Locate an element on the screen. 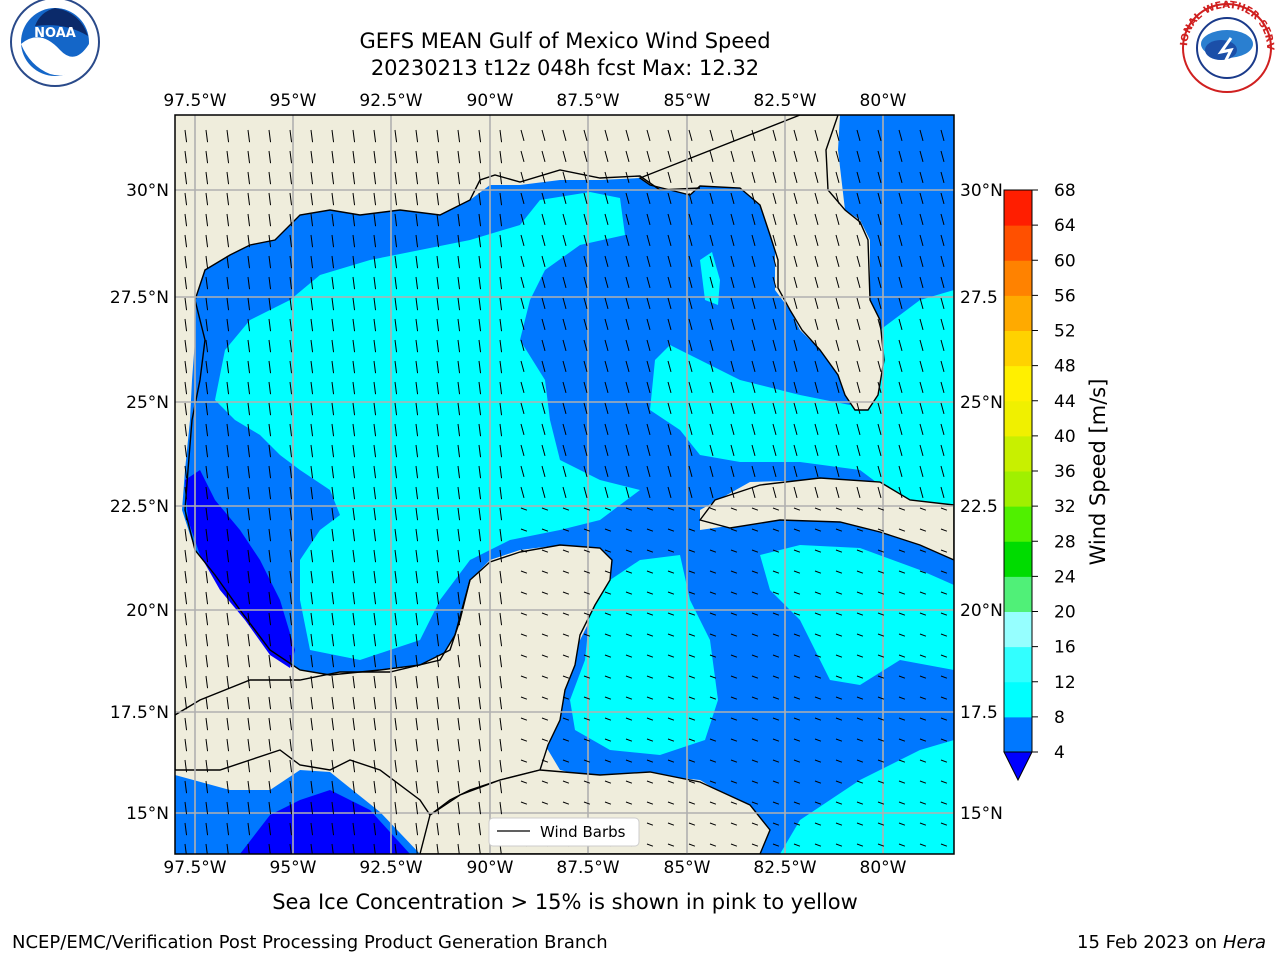 This screenshot has width=1280, height=960. us-coastline is located at coordinates (447, 235).